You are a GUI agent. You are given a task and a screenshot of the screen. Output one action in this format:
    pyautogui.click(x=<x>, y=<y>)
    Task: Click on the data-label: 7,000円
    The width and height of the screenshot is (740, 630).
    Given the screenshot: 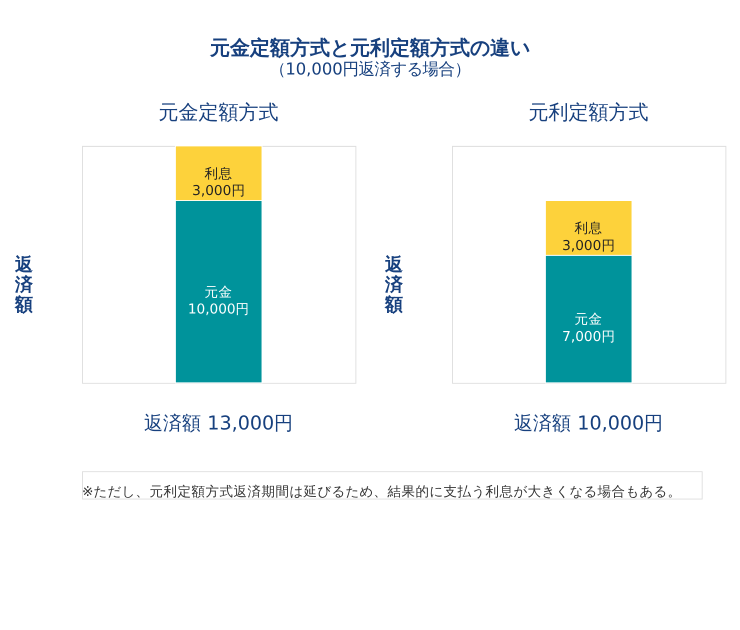 What is the action you would take?
    pyautogui.click(x=589, y=336)
    